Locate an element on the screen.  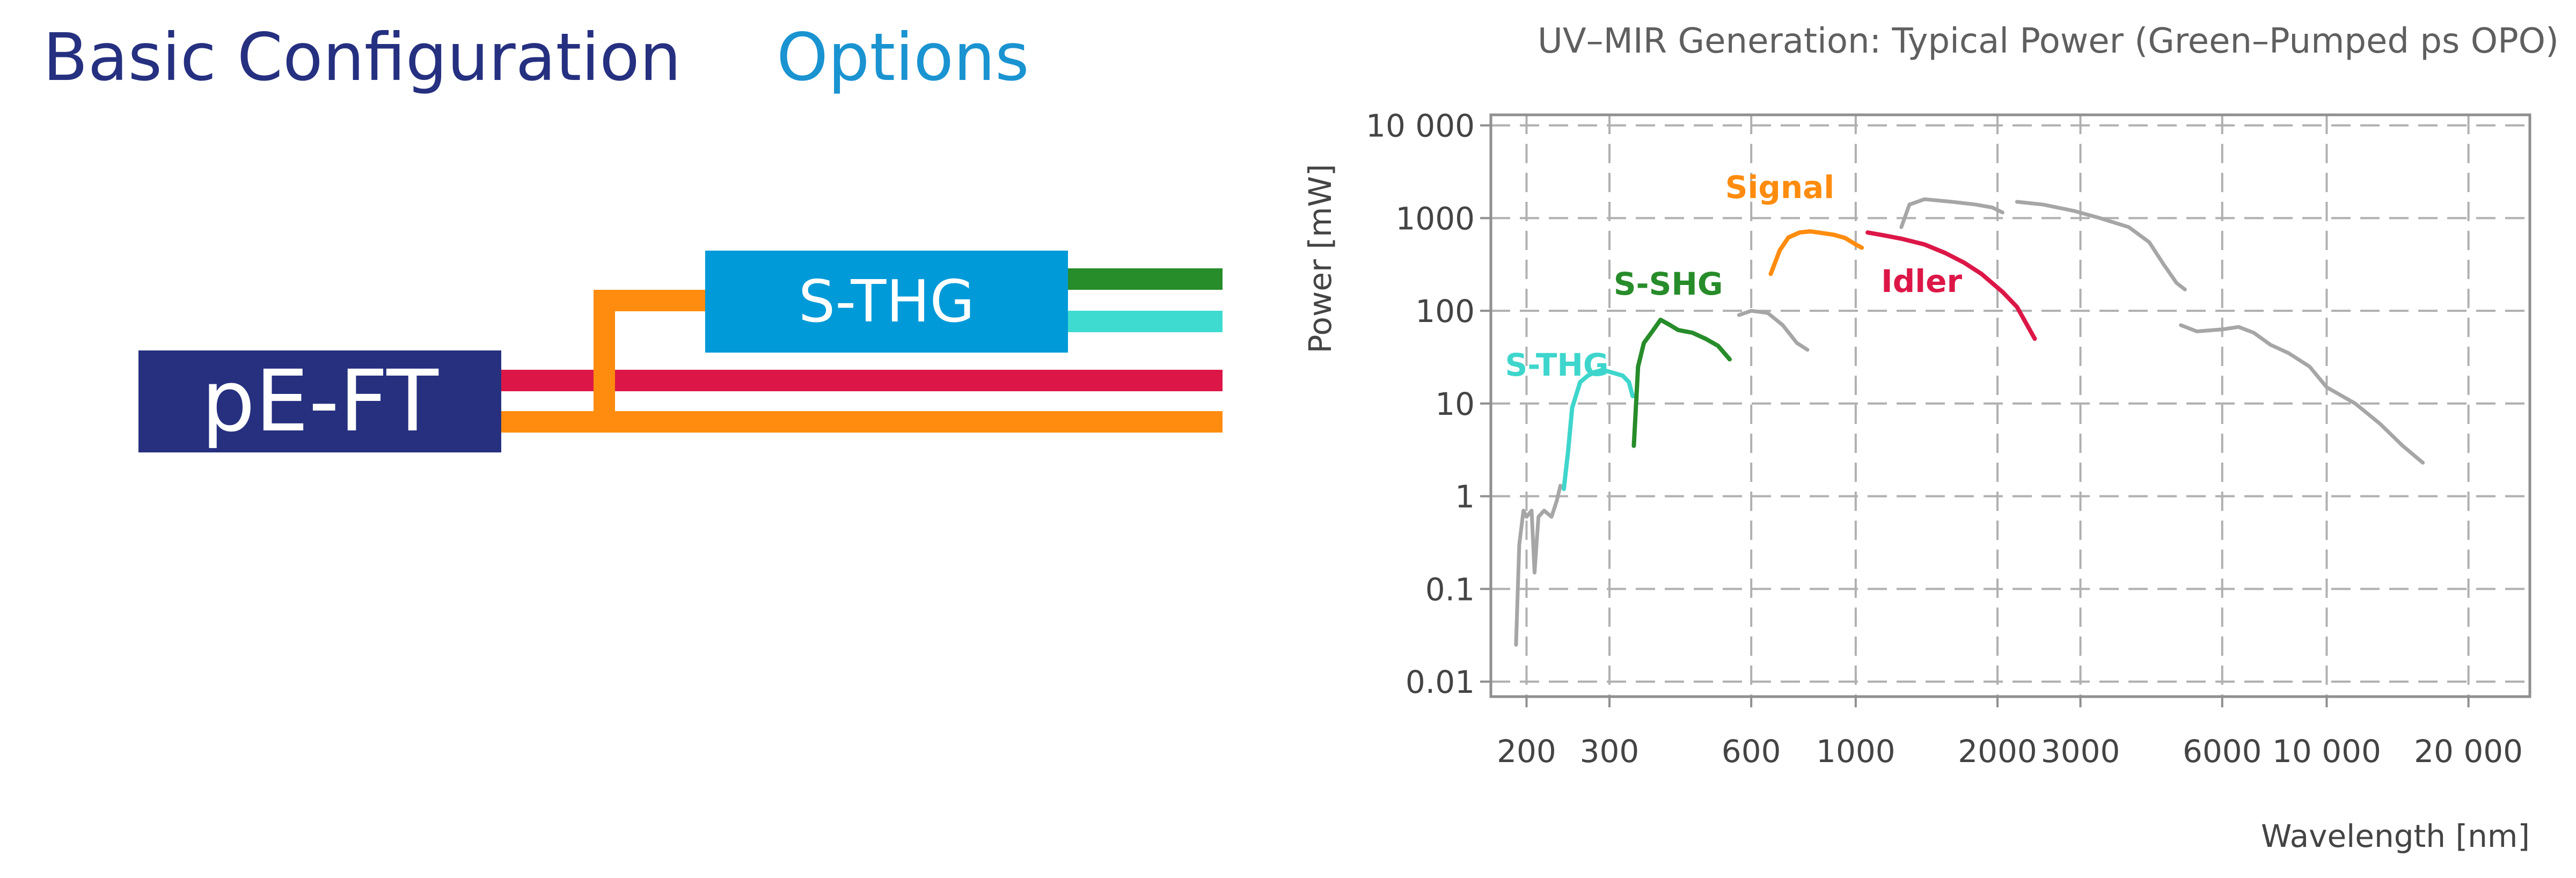
s-thg-series-label: S-THG is located at coordinates (1557, 365).